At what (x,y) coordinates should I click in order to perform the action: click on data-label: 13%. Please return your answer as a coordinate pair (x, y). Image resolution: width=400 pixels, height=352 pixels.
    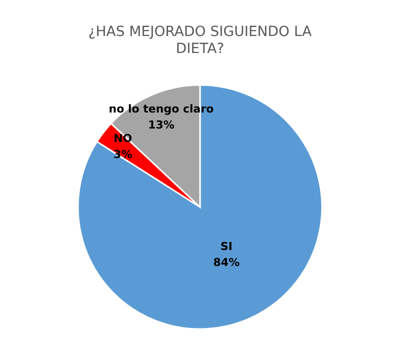
    Looking at the image, I should click on (161, 125).